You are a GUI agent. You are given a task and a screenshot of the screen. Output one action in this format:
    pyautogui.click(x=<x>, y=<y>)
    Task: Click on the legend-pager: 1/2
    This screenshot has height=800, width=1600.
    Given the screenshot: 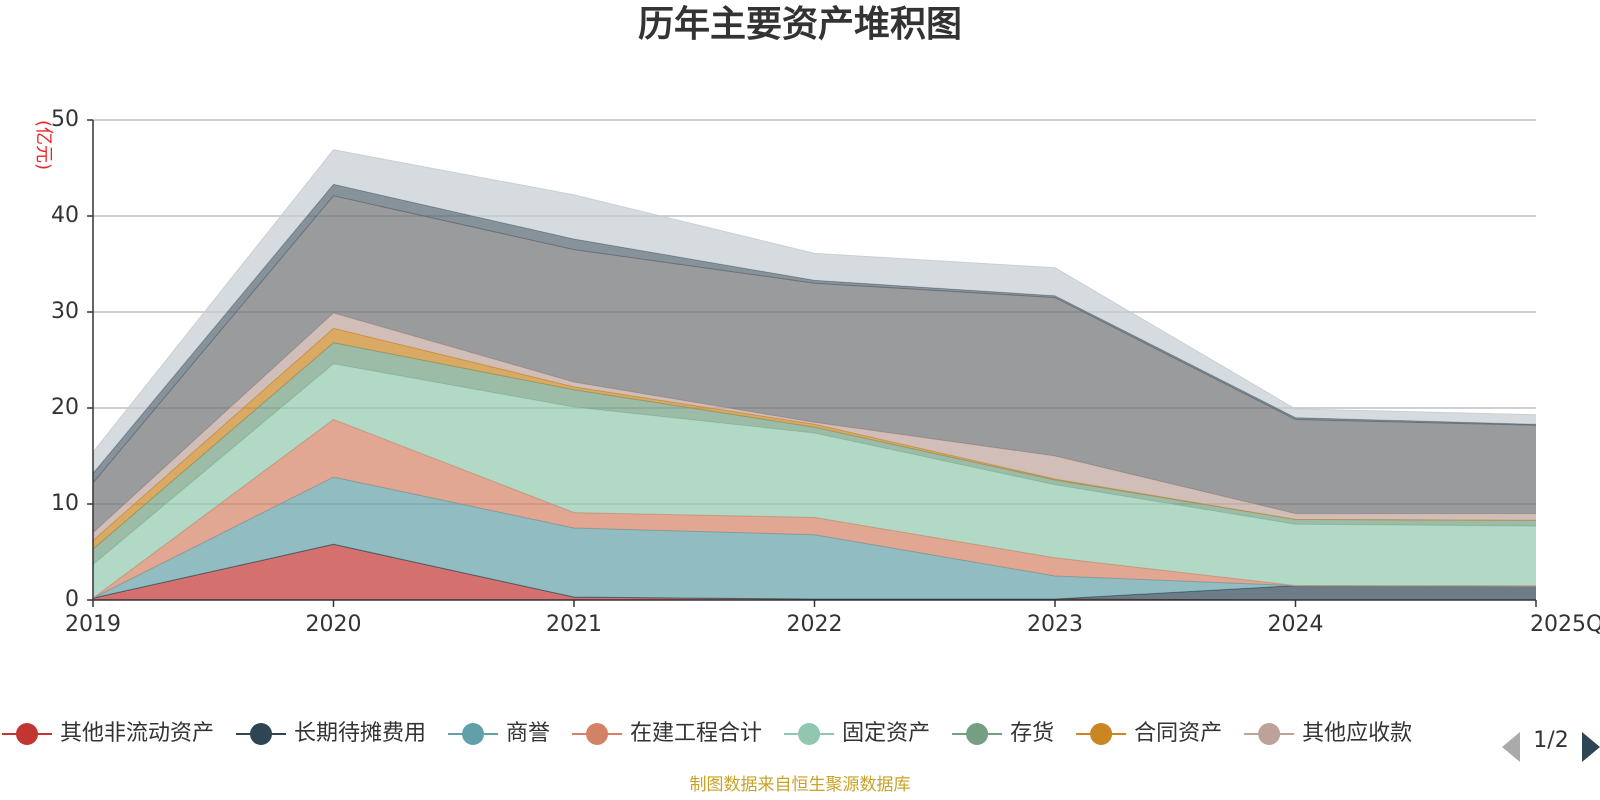 What is the action you would take?
    pyautogui.click(x=1551, y=745)
    